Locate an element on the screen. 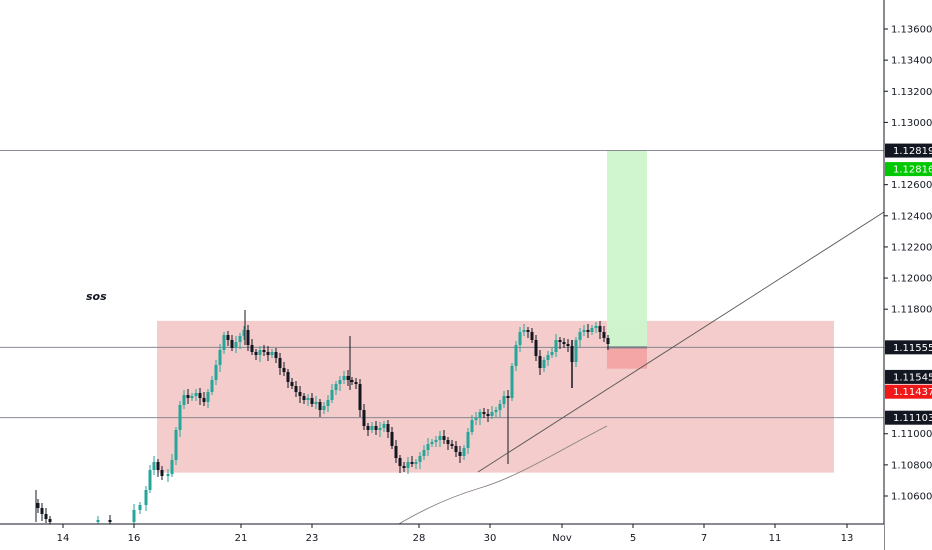  y-tick-label-0: 1.13600 is located at coordinates (911, 30).